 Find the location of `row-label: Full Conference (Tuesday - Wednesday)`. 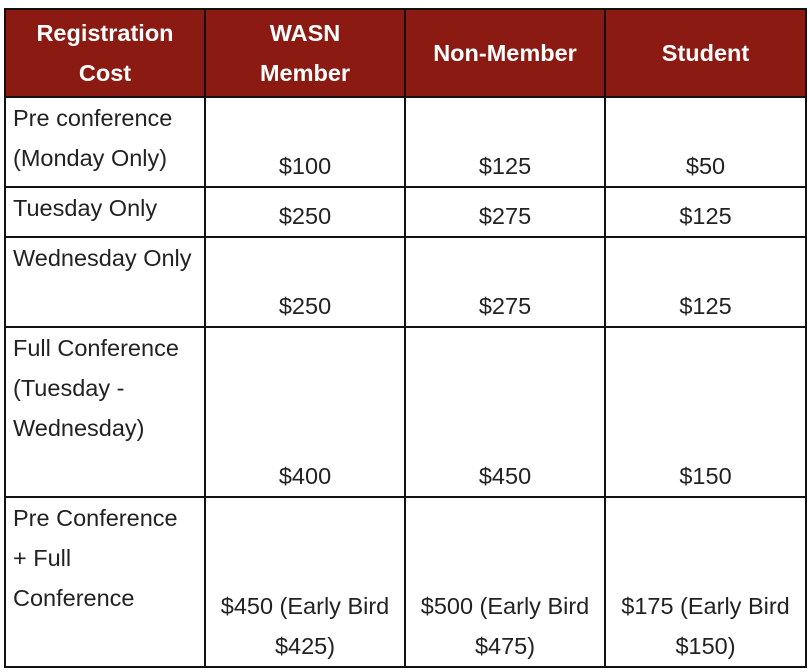

row-label: Full Conference (Tuesday - Wednesday) is located at coordinates (105, 412).